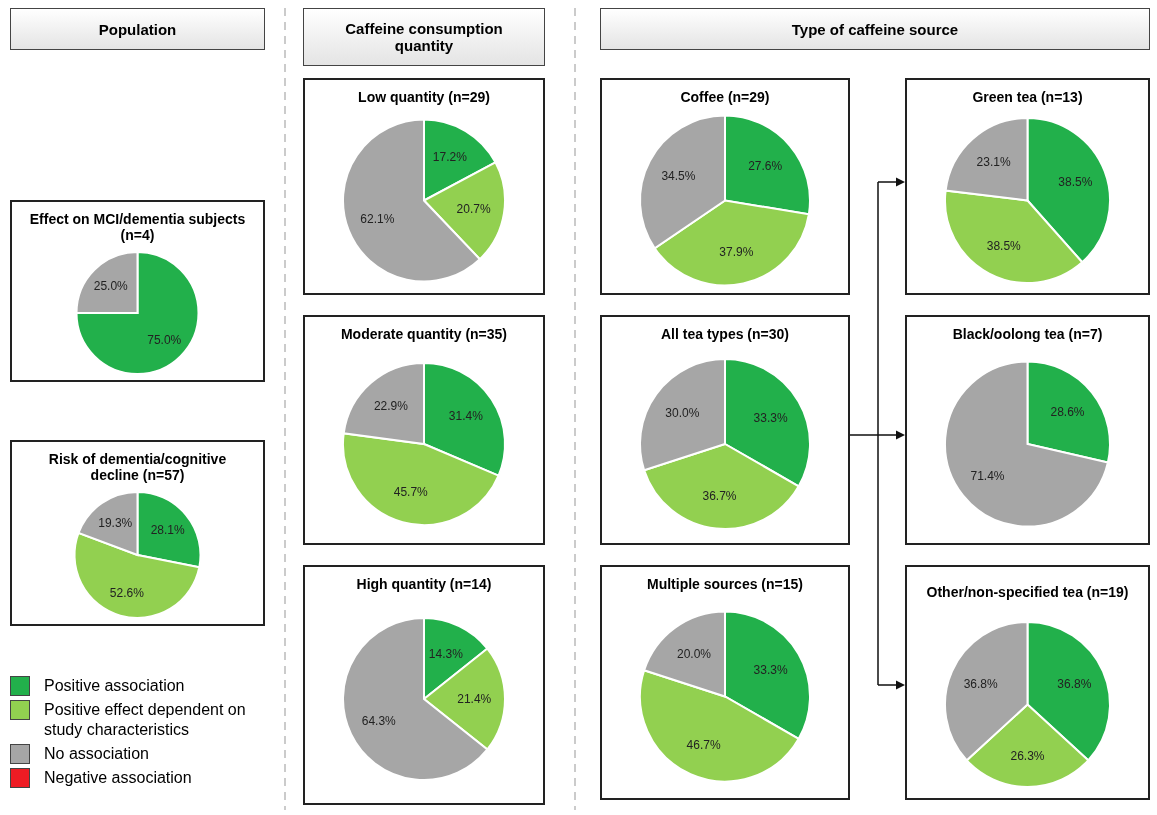 The image size is (1157, 815). I want to click on chart-title: Coffee (n=29), so click(725, 97).